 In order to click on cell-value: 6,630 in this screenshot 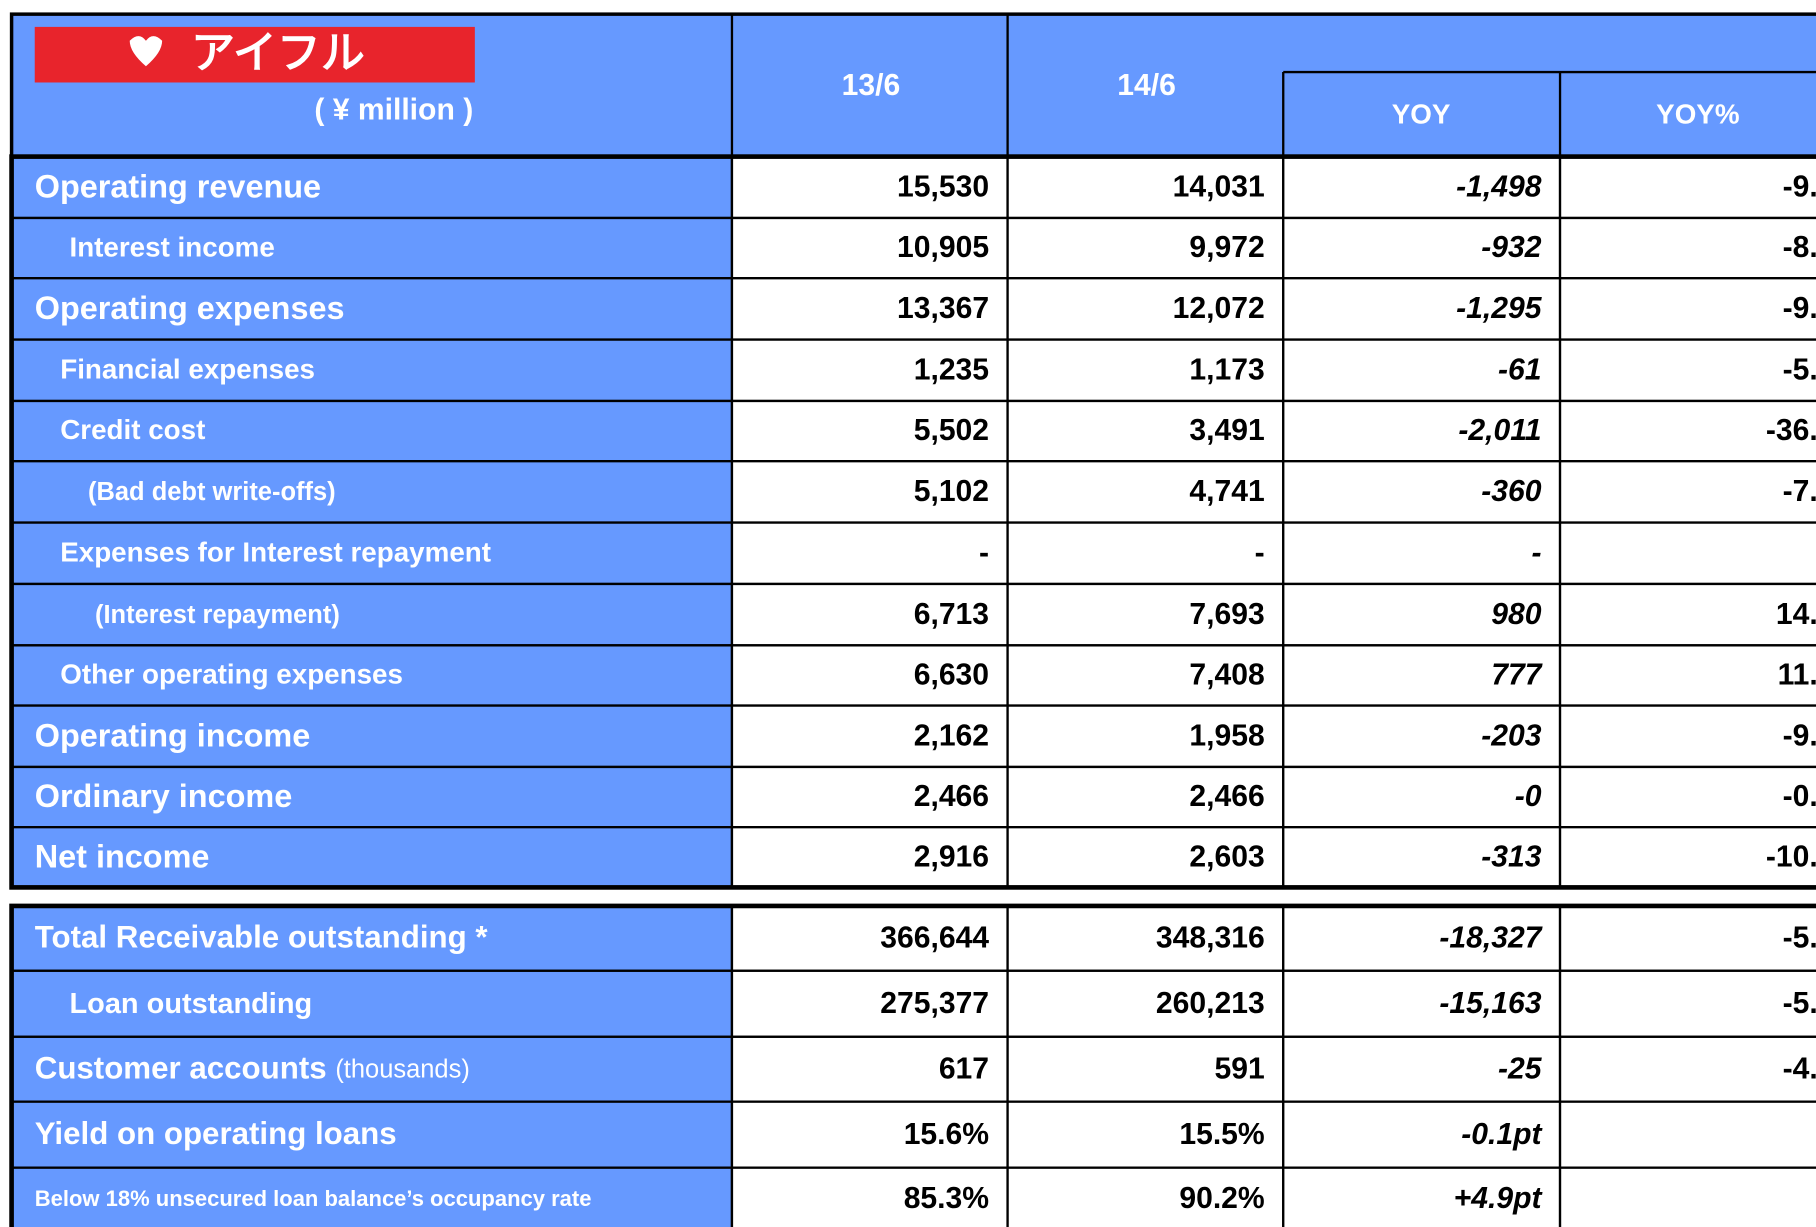, I will do `click(951, 675)`.